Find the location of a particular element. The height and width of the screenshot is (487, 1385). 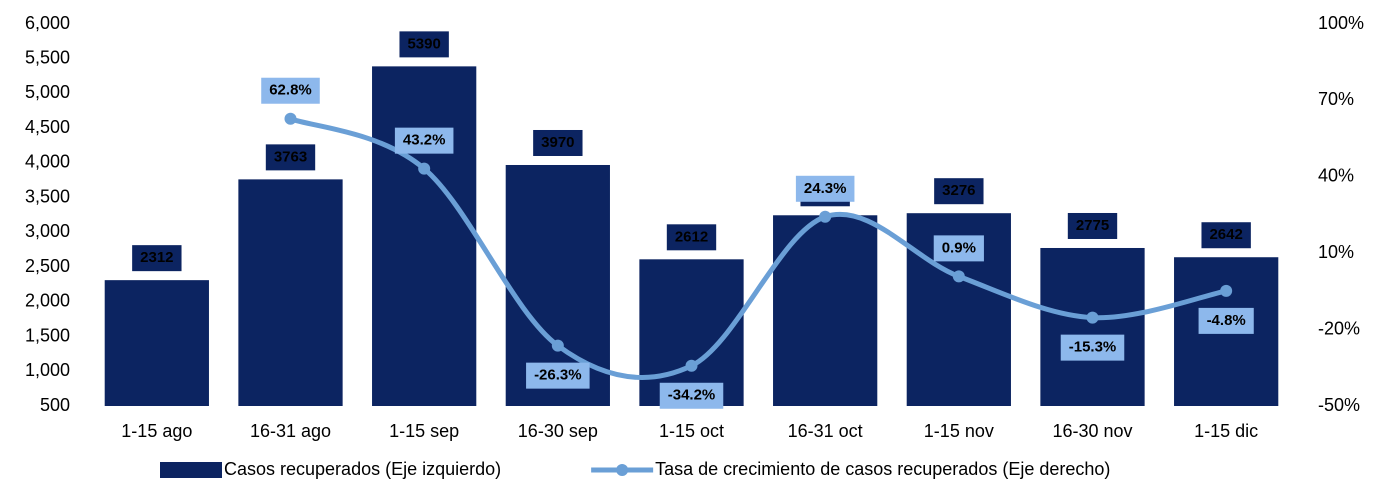

line-label: -34.2% is located at coordinates (692, 395).